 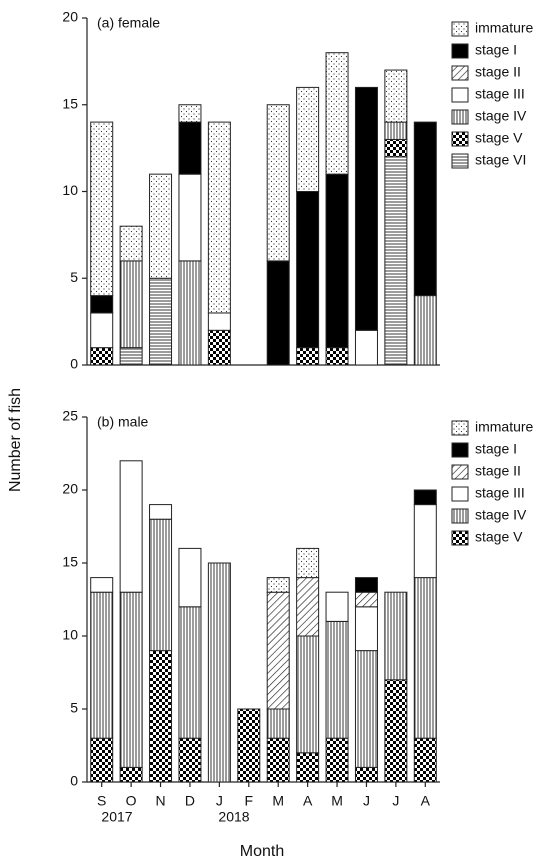 What do you see at coordinates (278, 801) in the screenshot?
I see `x-tick-label: M` at bounding box center [278, 801].